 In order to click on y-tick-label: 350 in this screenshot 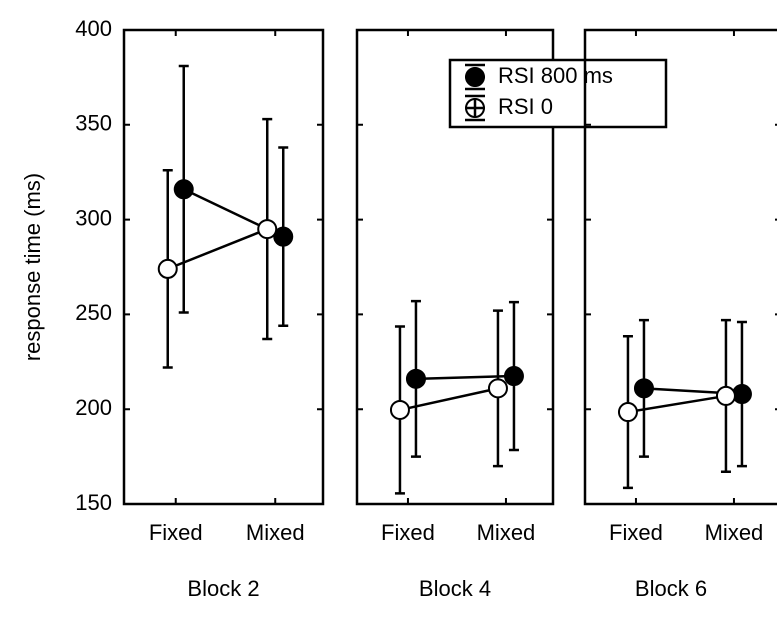, I will do `click(93, 123)`.